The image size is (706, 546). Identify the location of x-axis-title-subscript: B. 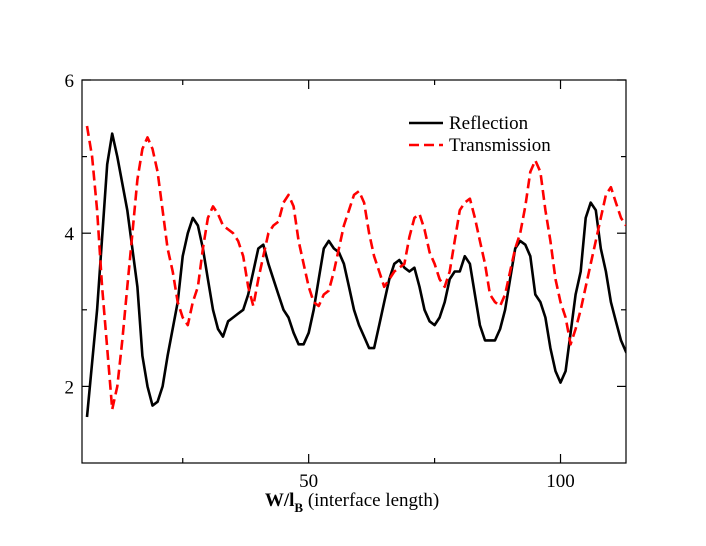
(298, 507).